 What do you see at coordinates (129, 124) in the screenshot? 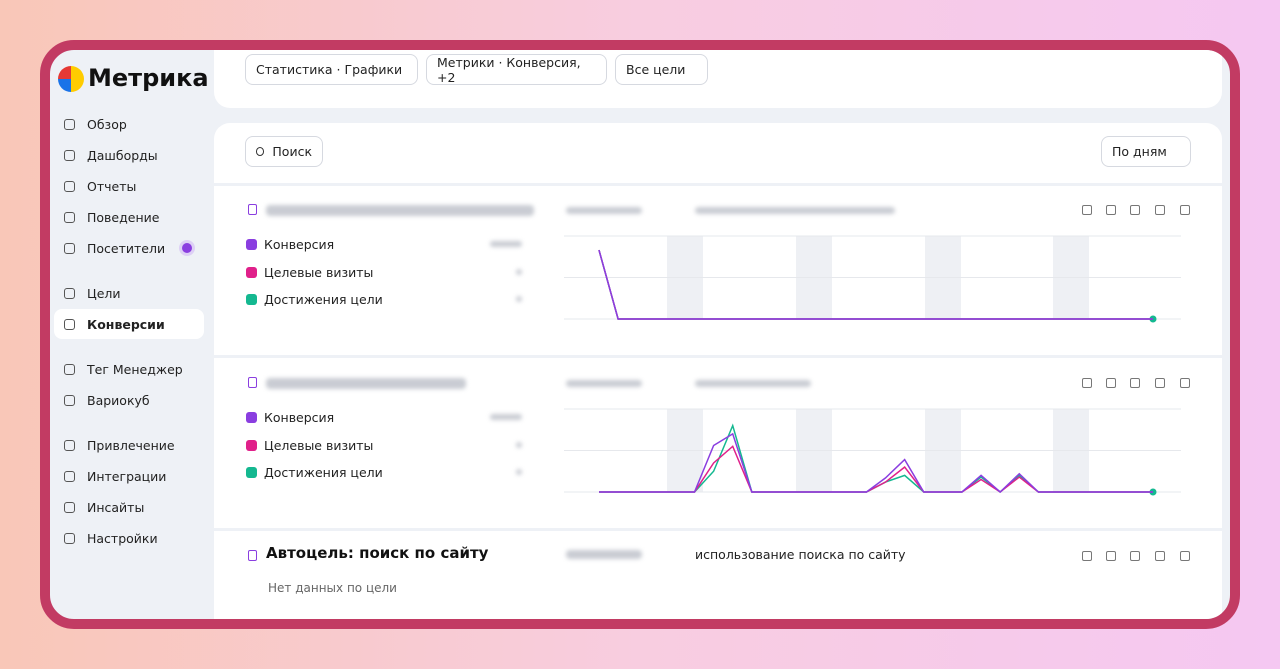
I see `nav-item: Обзор` at bounding box center [129, 124].